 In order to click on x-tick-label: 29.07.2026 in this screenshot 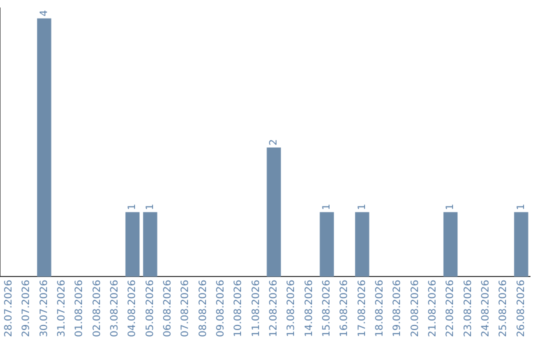, I will do `click(26, 309)`.